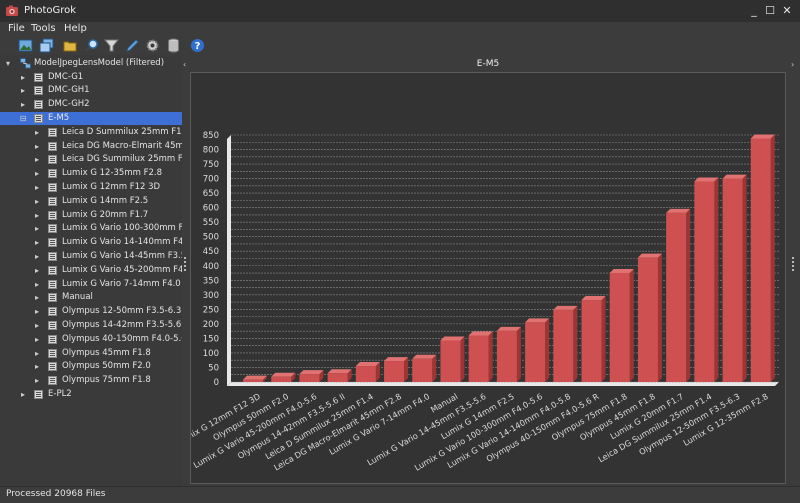 The image size is (800, 503). I want to click on right-panel-handle: ›, so click(794, 270).